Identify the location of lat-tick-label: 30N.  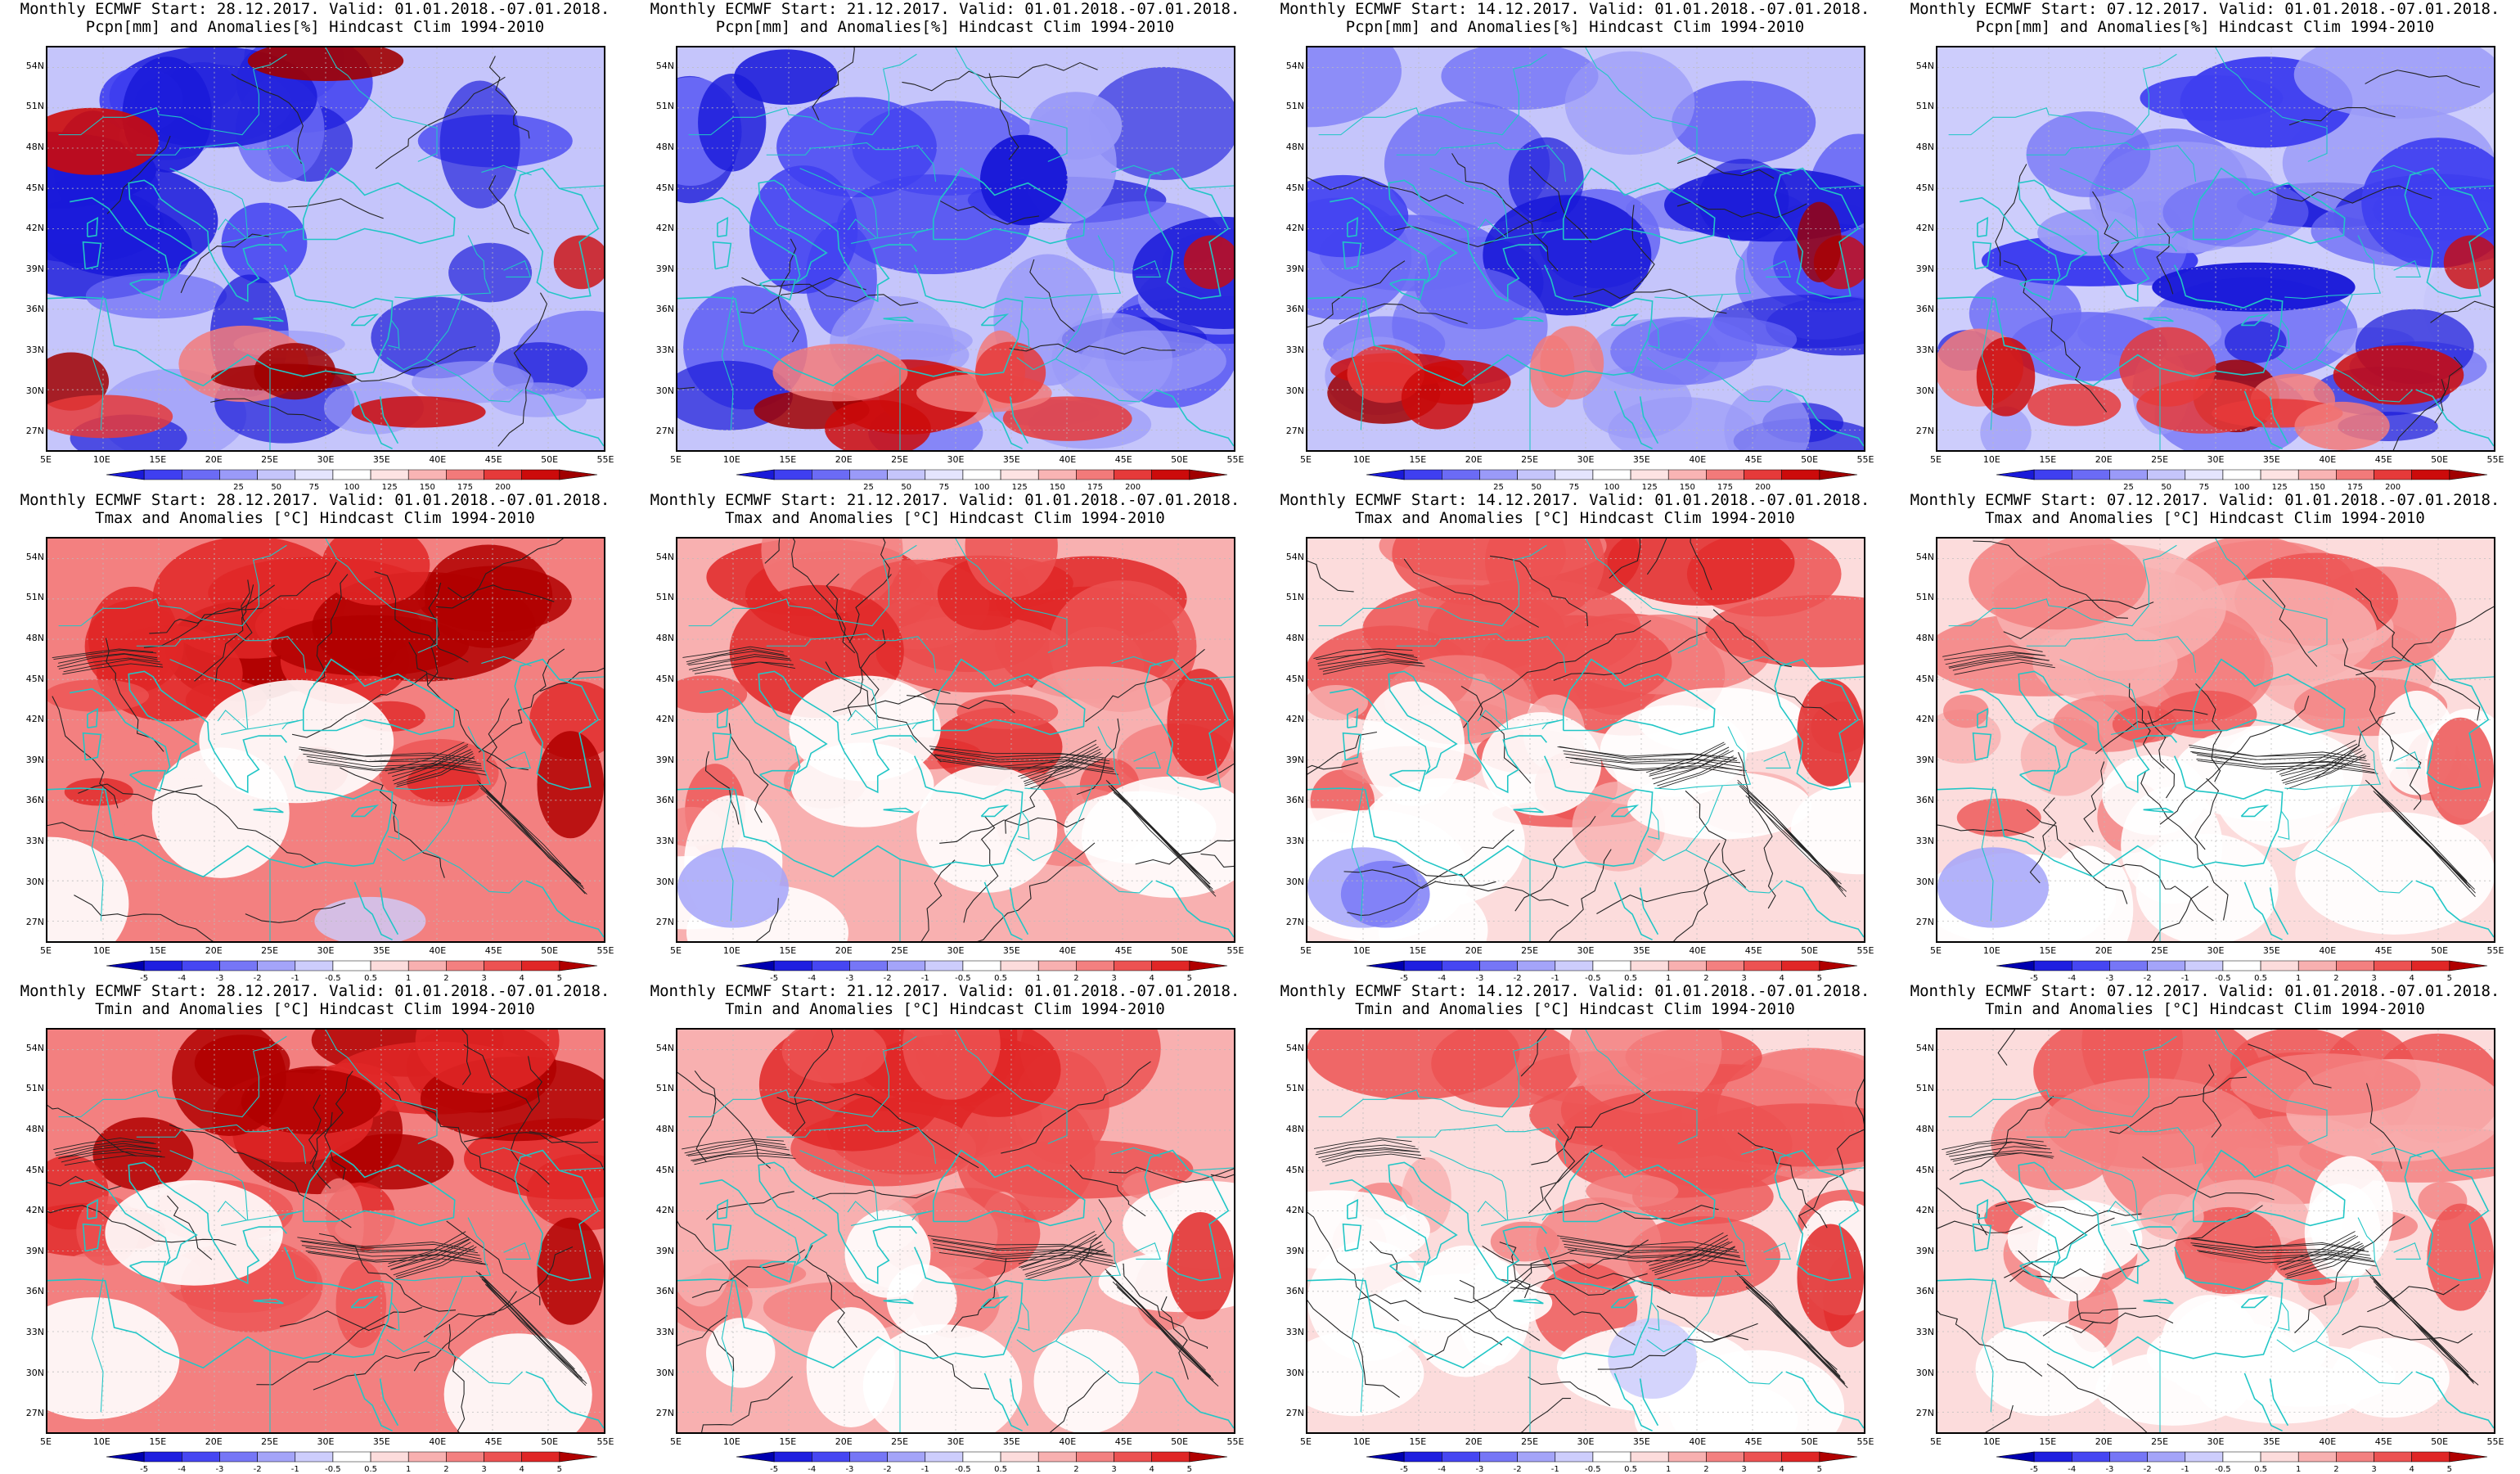
(1925, 391).